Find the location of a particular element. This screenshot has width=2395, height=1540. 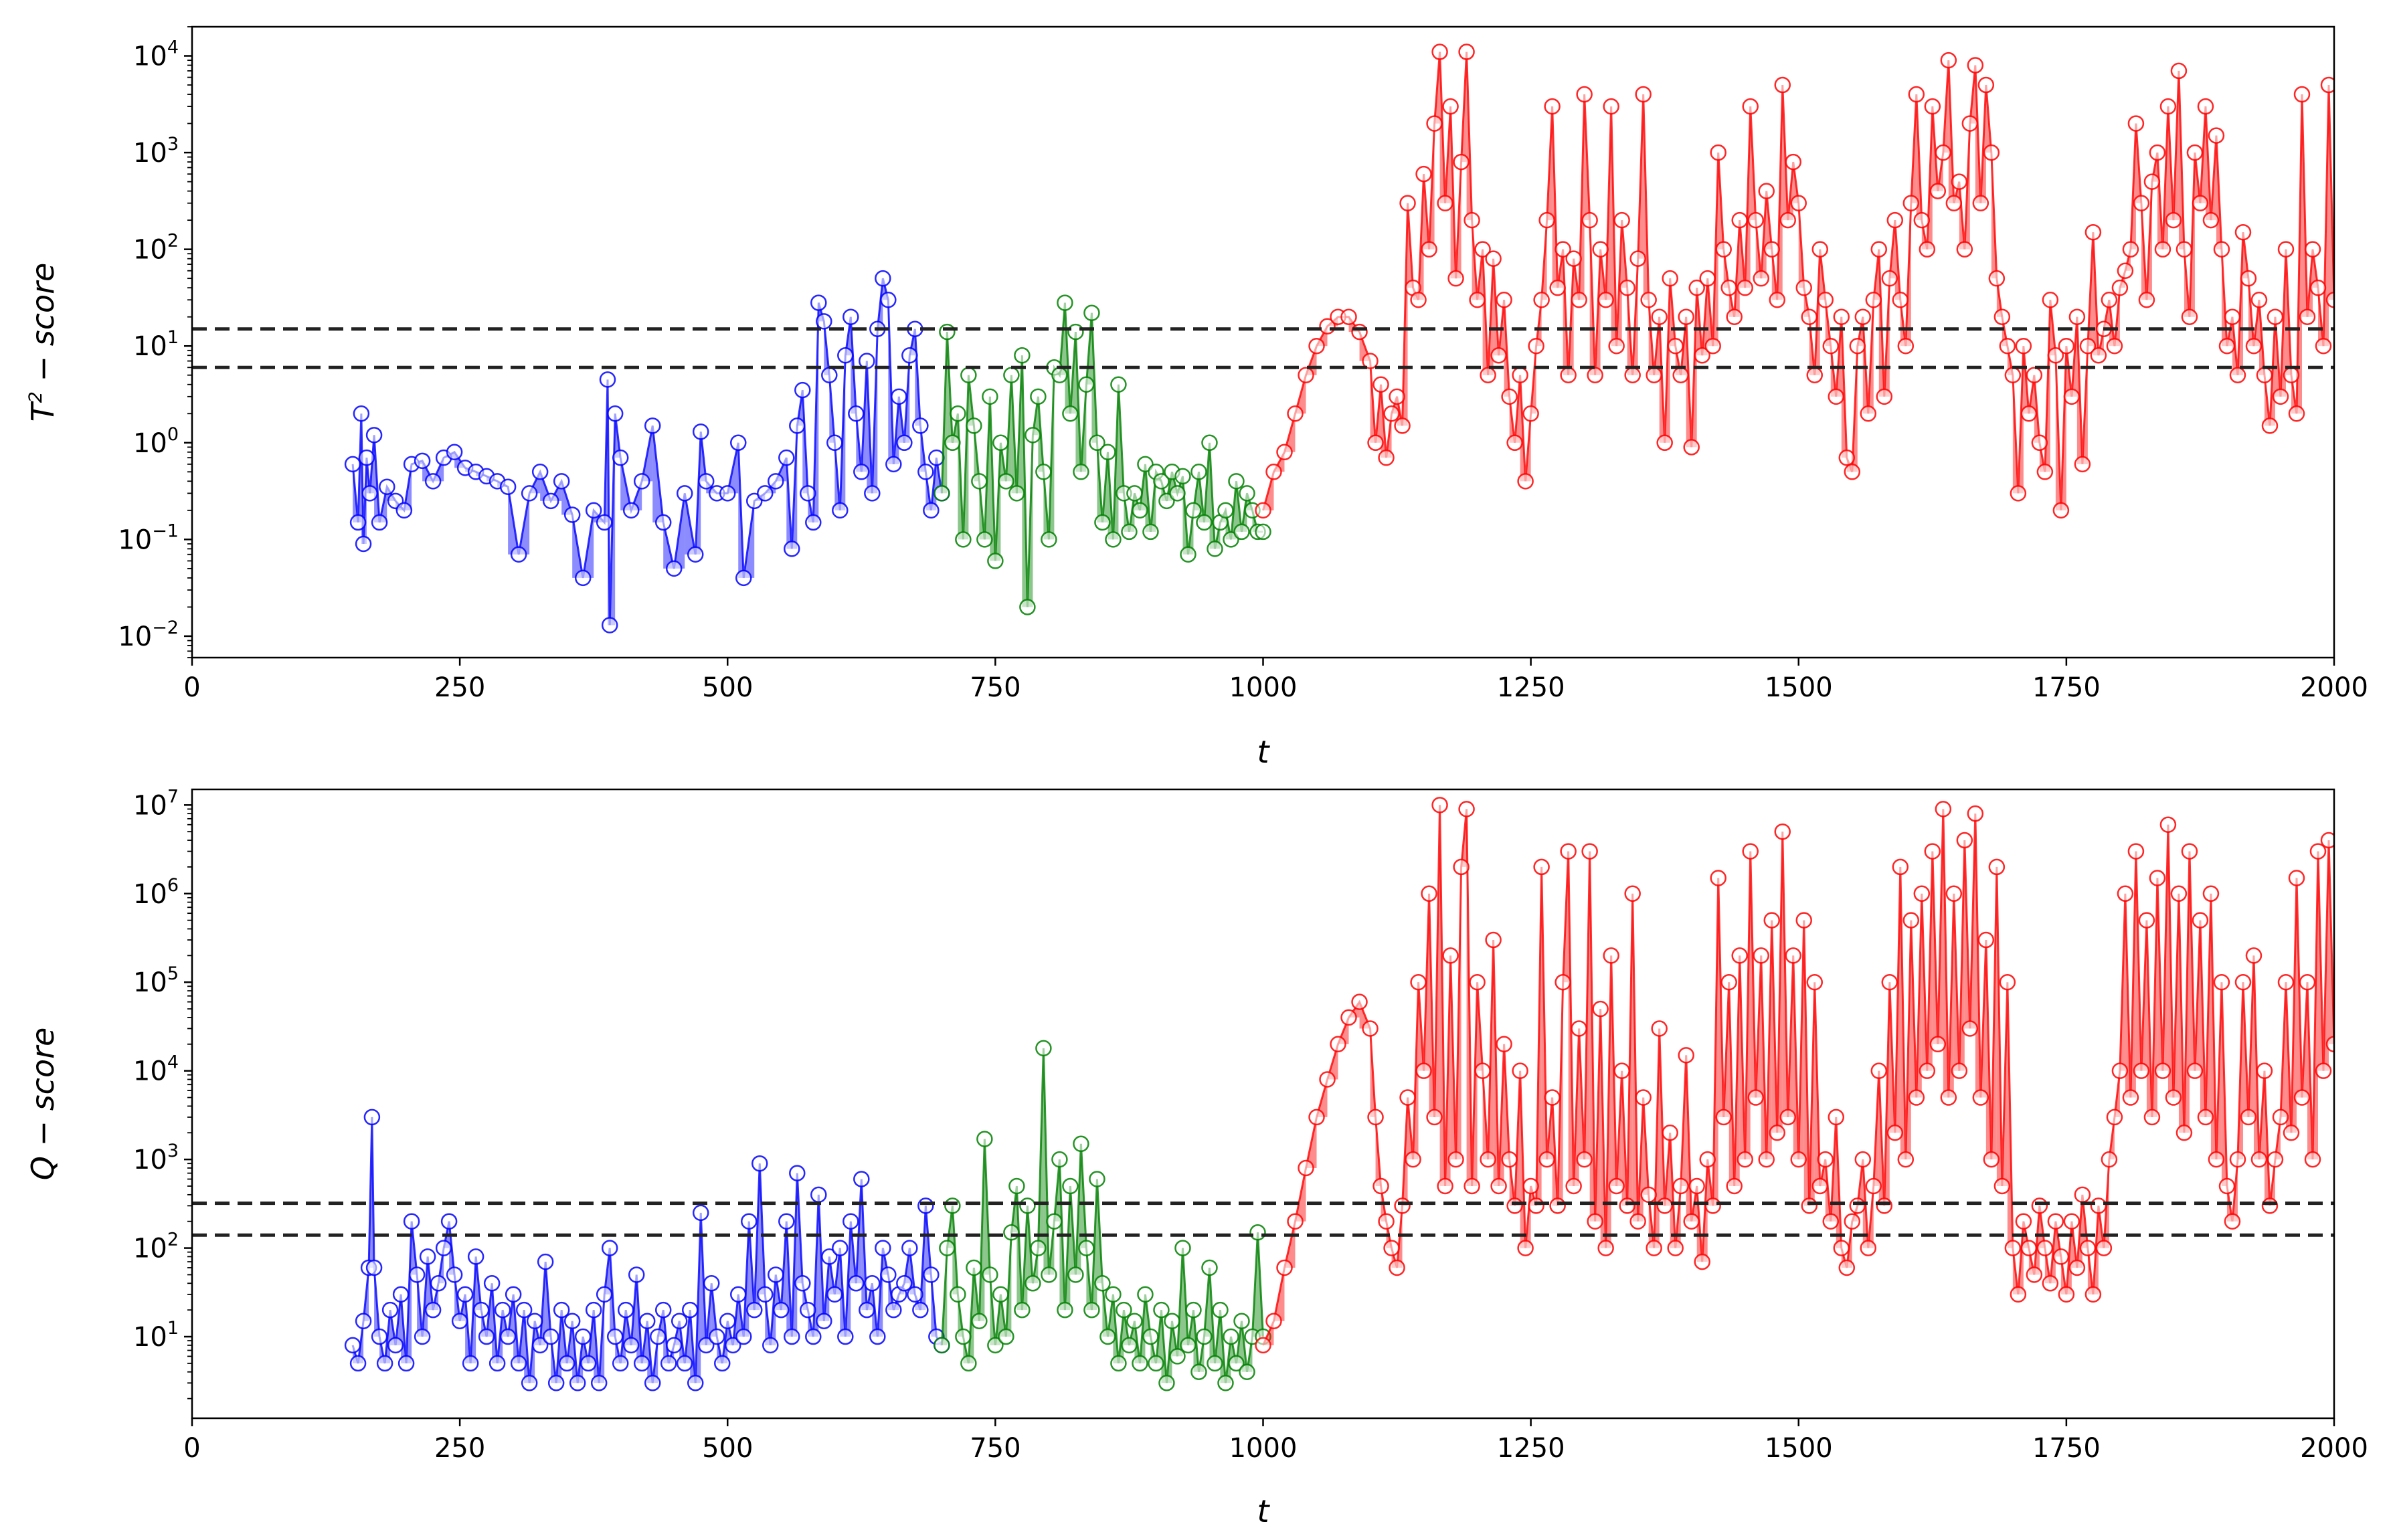

t2-y-tick-label: 104 is located at coordinates (156, 54).